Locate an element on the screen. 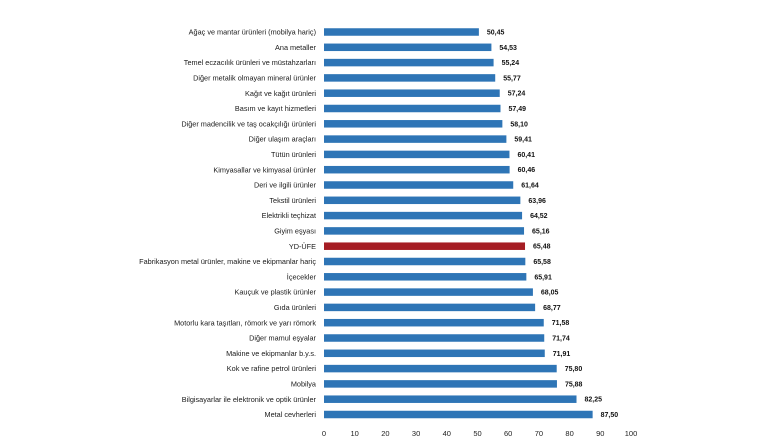 This screenshot has height=440, width=780. value-label: 65,91 is located at coordinates (543, 277).